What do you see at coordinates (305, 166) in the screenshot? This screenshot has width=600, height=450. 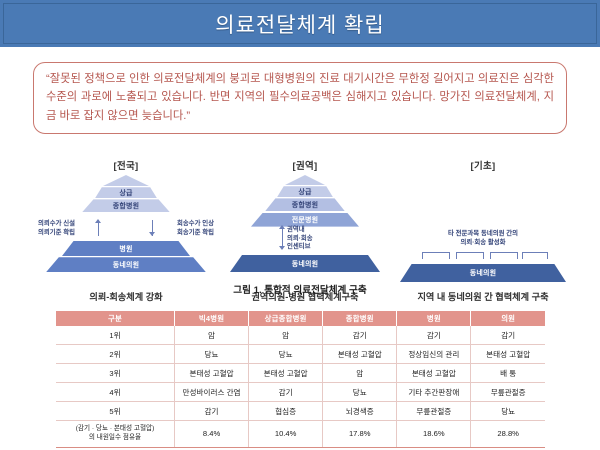 I see `panel-header-regional: [권역]` at bounding box center [305, 166].